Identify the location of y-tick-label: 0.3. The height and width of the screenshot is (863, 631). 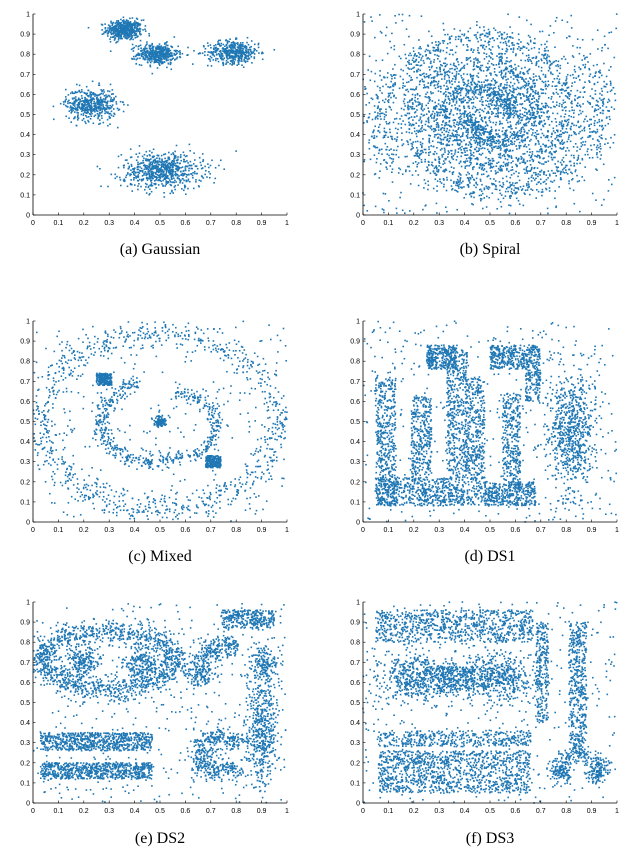
(25, 155).